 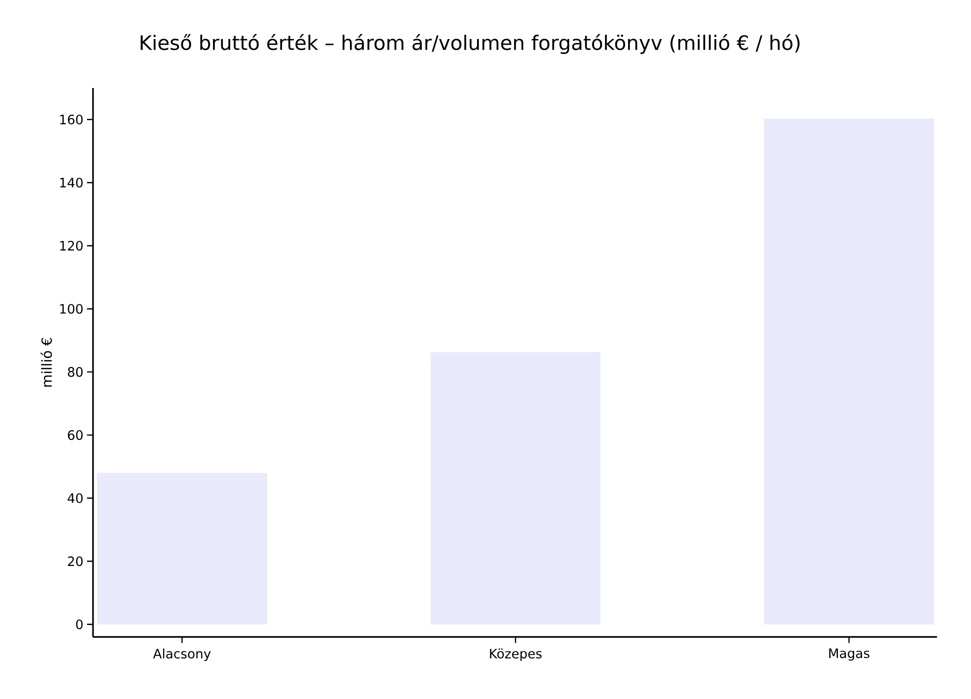 What do you see at coordinates (71, 119) in the screenshot?
I see `y-tick-label: 160` at bounding box center [71, 119].